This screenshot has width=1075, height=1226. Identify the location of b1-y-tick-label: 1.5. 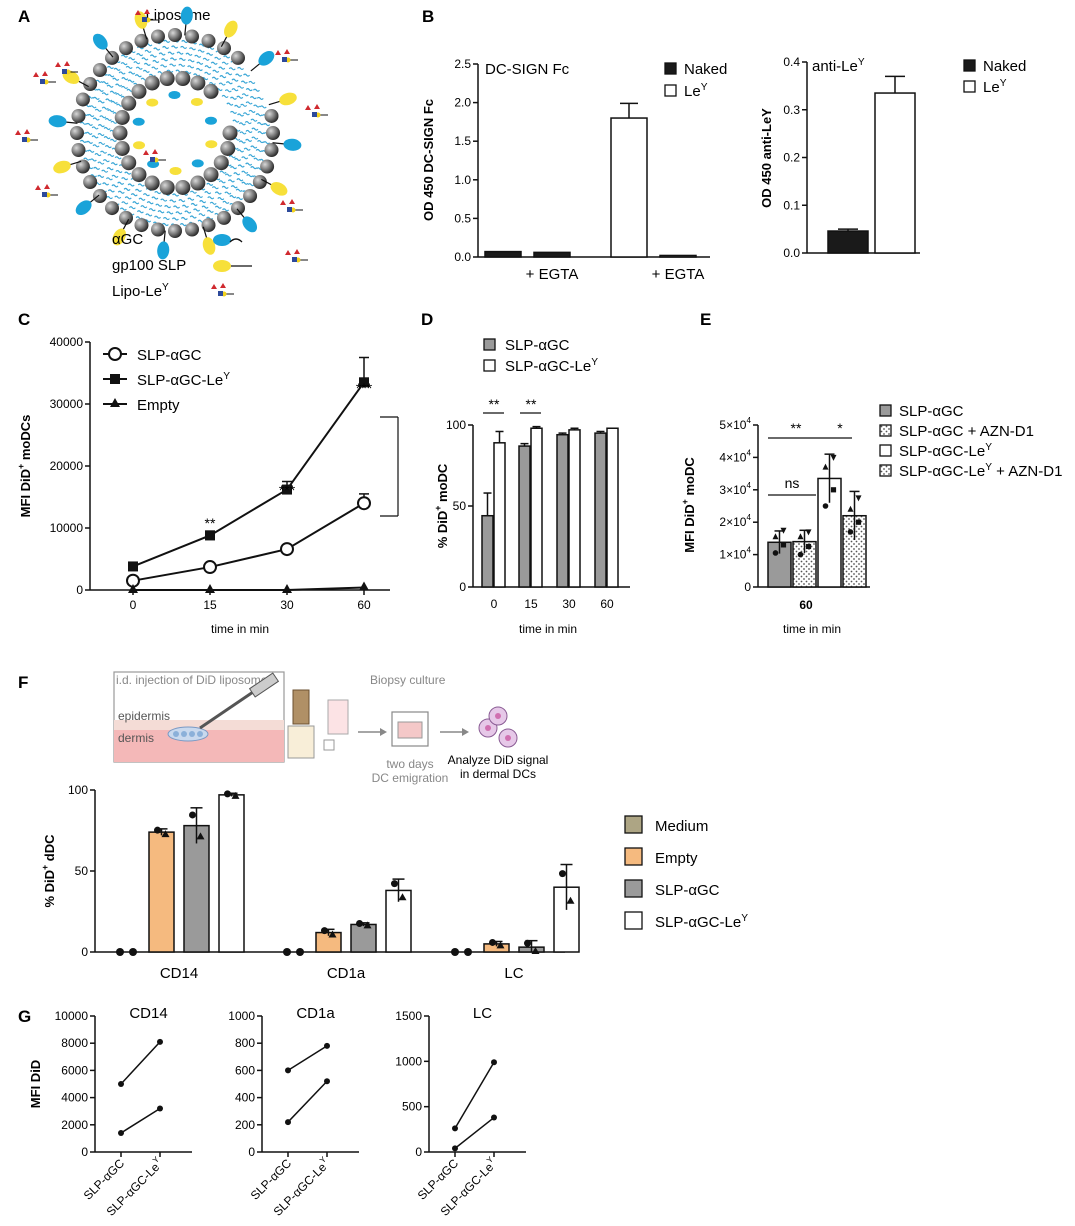
(462, 141).